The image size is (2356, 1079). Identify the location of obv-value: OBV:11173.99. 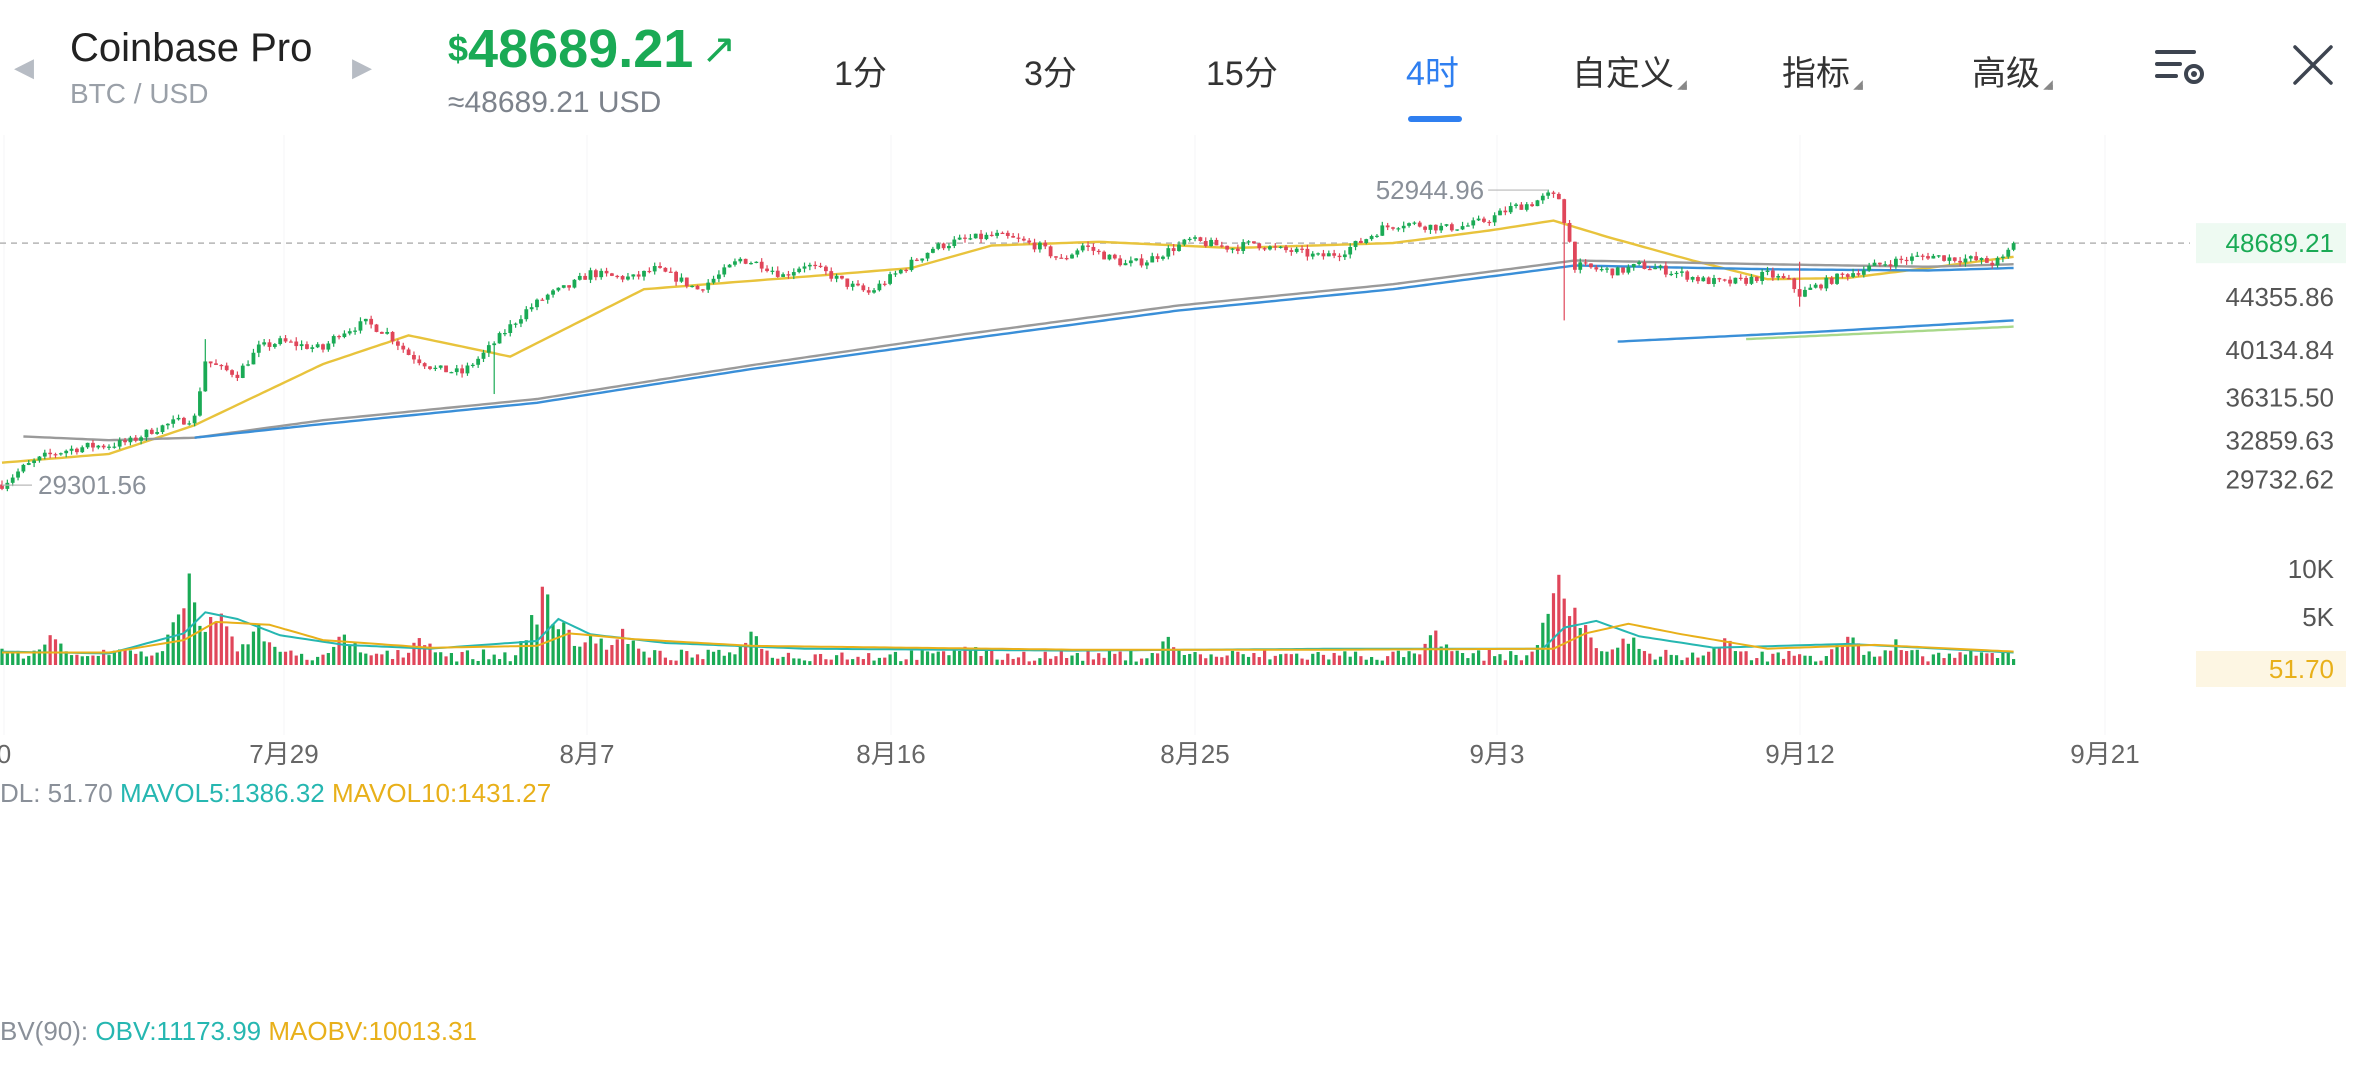
(178, 1031).